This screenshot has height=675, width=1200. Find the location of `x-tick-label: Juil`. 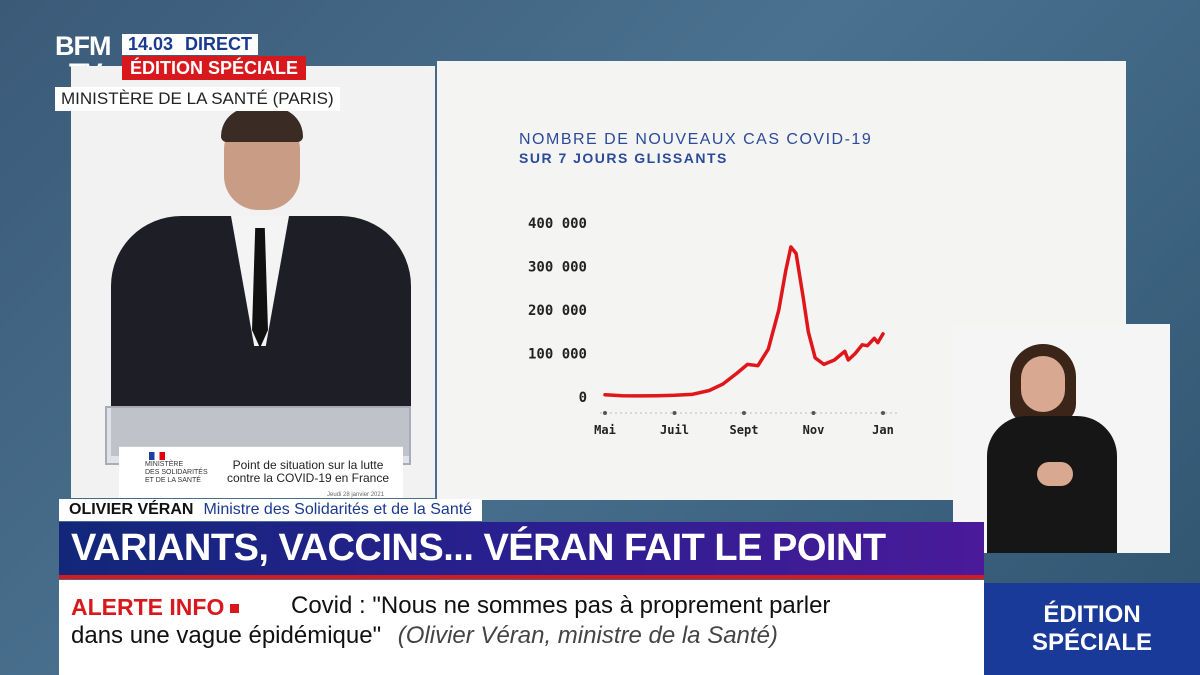

x-tick-label: Juil is located at coordinates (674, 430).